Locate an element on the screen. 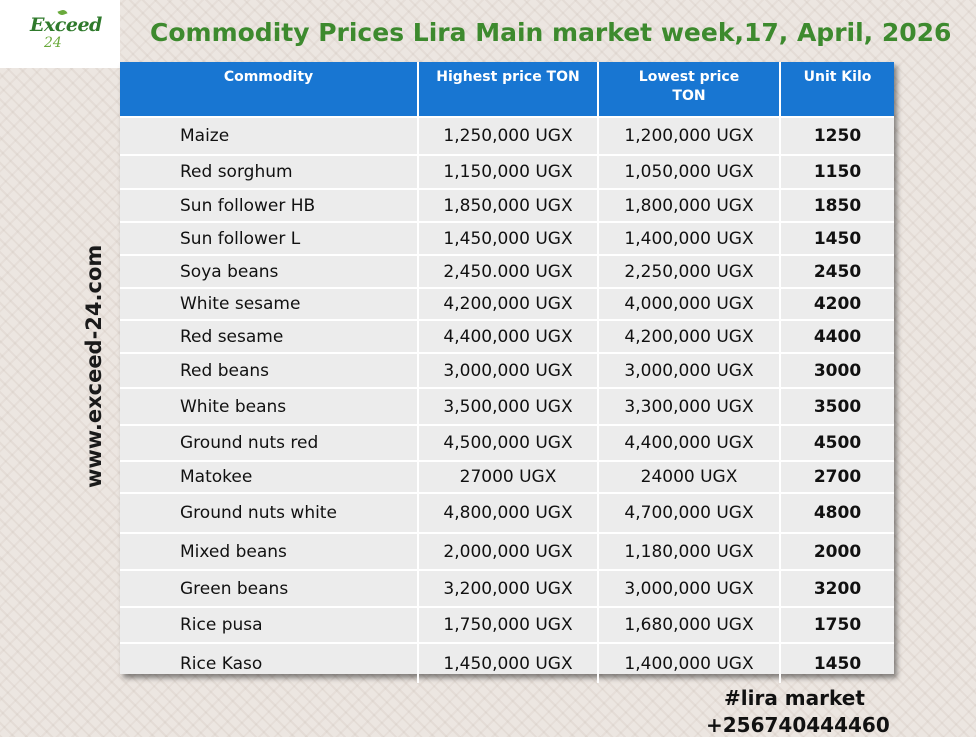  commodity-name-cell: Ground nuts white is located at coordinates (269, 512).